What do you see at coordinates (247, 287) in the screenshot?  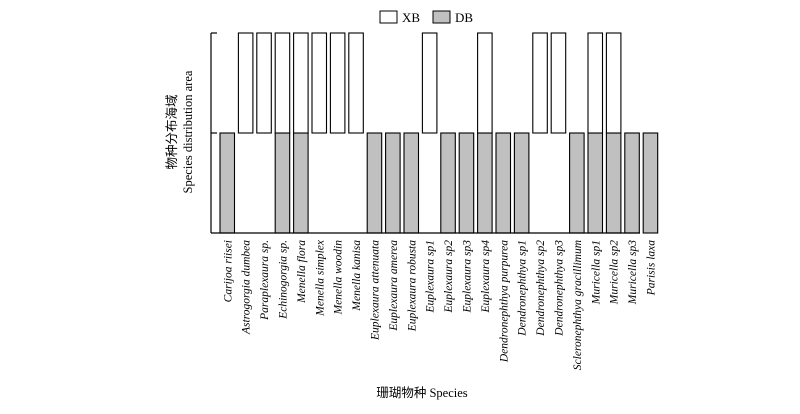 I see `x-tick-label: Astrogorgia dumbea` at bounding box center [247, 287].